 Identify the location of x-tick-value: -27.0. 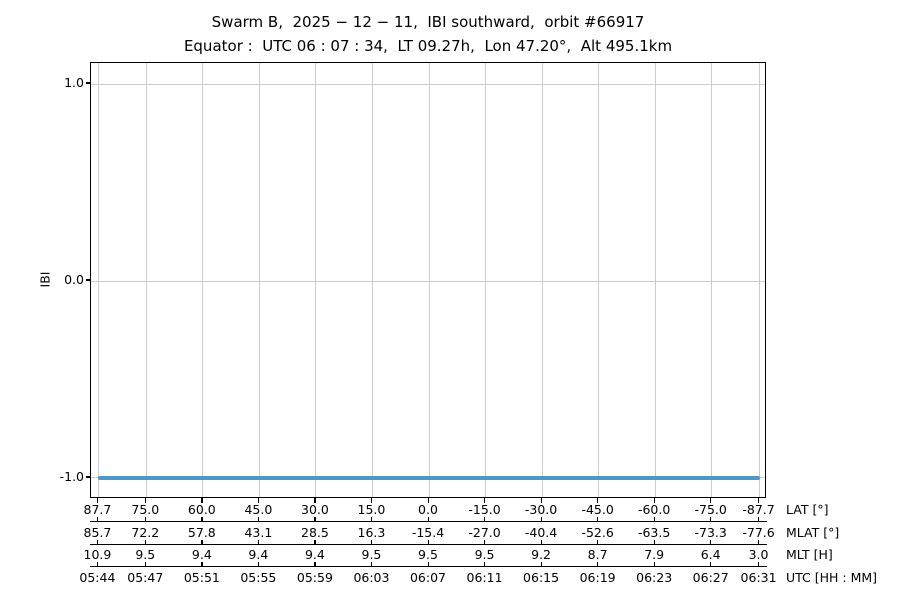
(484, 532).